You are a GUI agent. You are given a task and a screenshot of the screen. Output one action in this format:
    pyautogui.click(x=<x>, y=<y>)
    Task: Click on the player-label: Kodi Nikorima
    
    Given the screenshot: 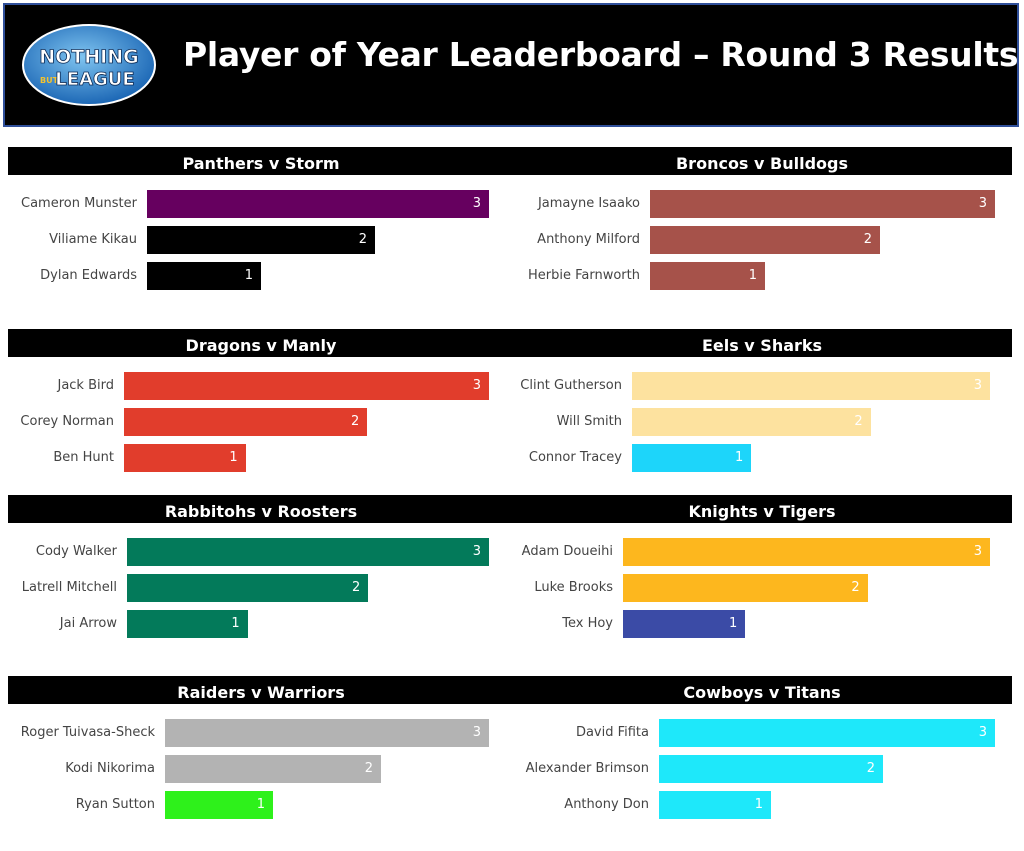 What is the action you would take?
    pyautogui.click(x=110, y=768)
    